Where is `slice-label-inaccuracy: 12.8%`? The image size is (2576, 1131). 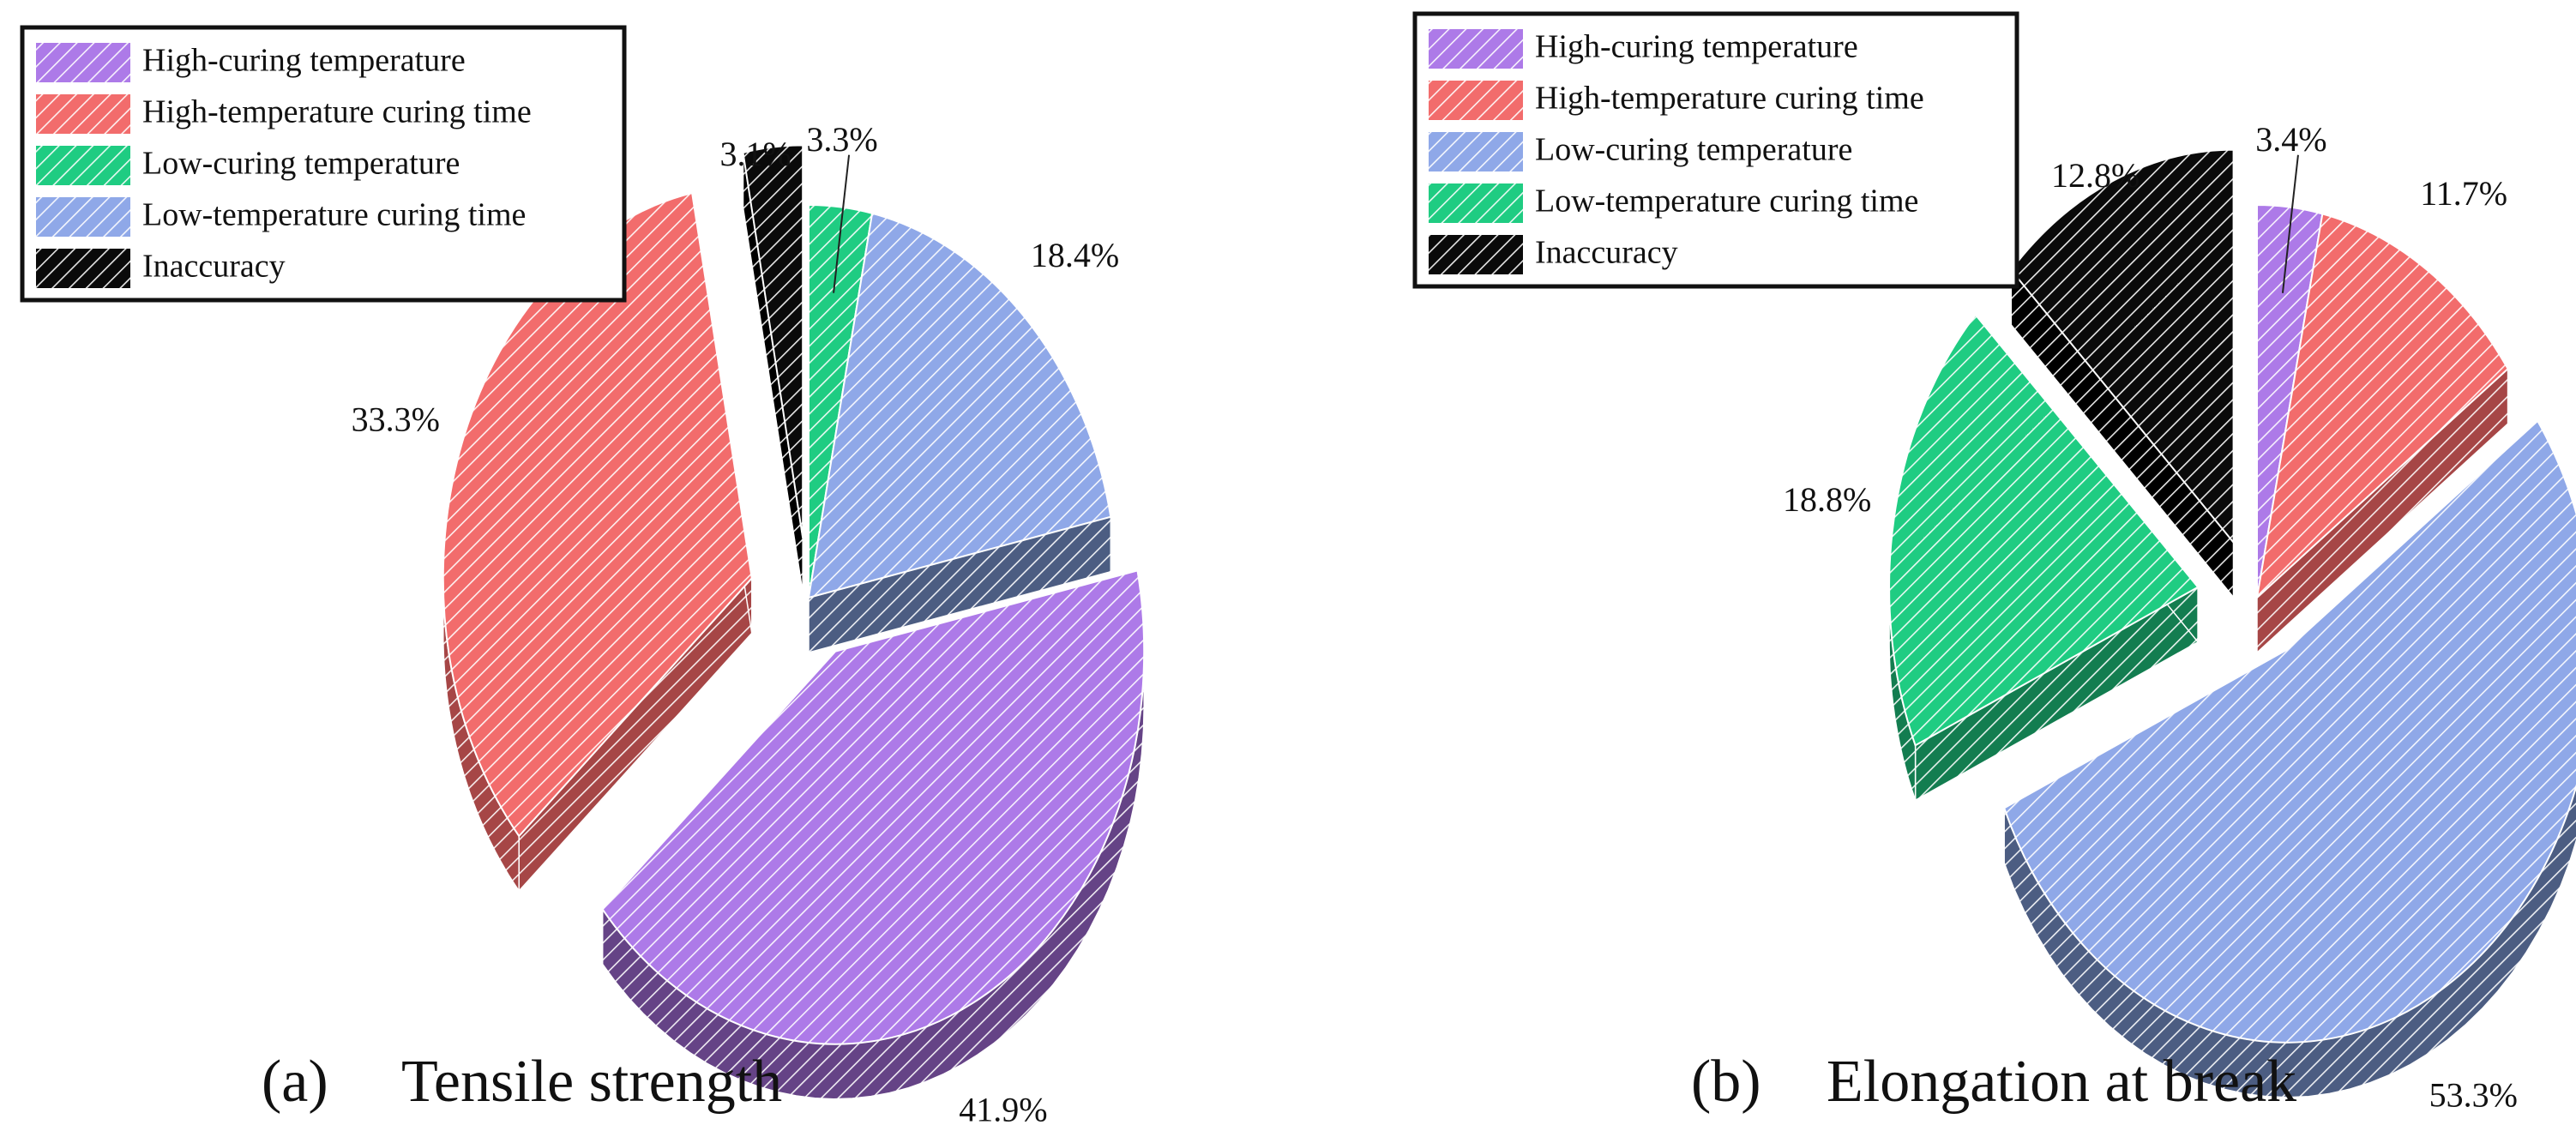
slice-label-inaccuracy: 12.8% is located at coordinates (2095, 175).